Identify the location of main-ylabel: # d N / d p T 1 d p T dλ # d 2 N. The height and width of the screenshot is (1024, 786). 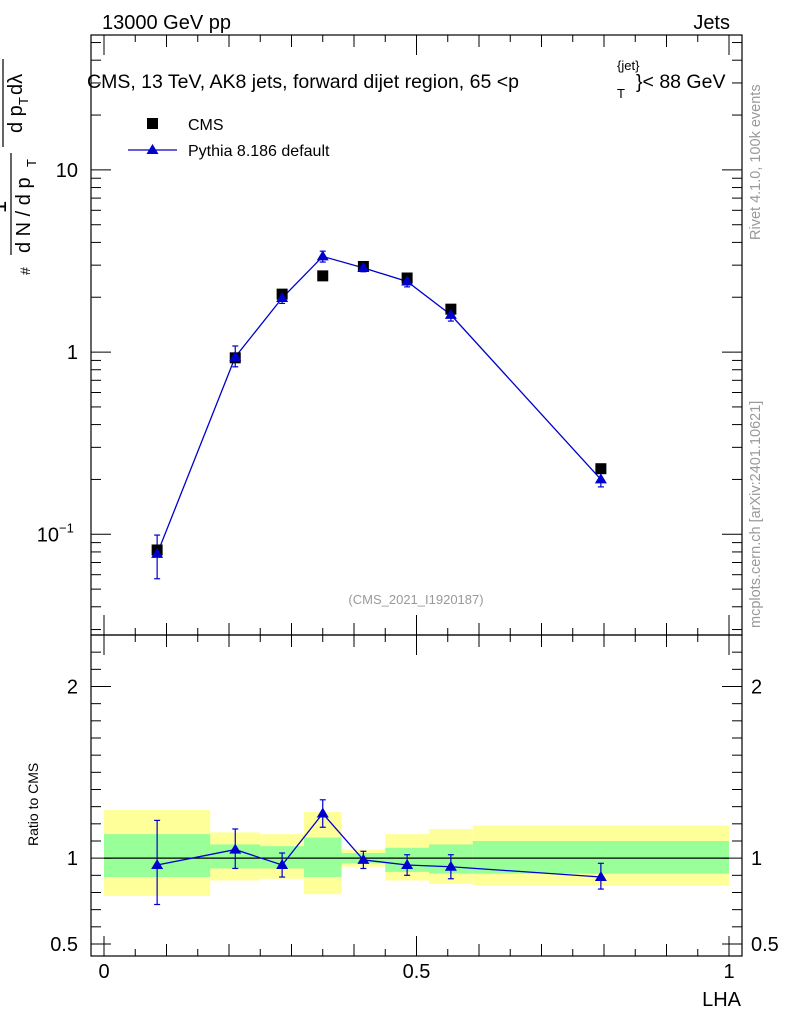
(19, 162).